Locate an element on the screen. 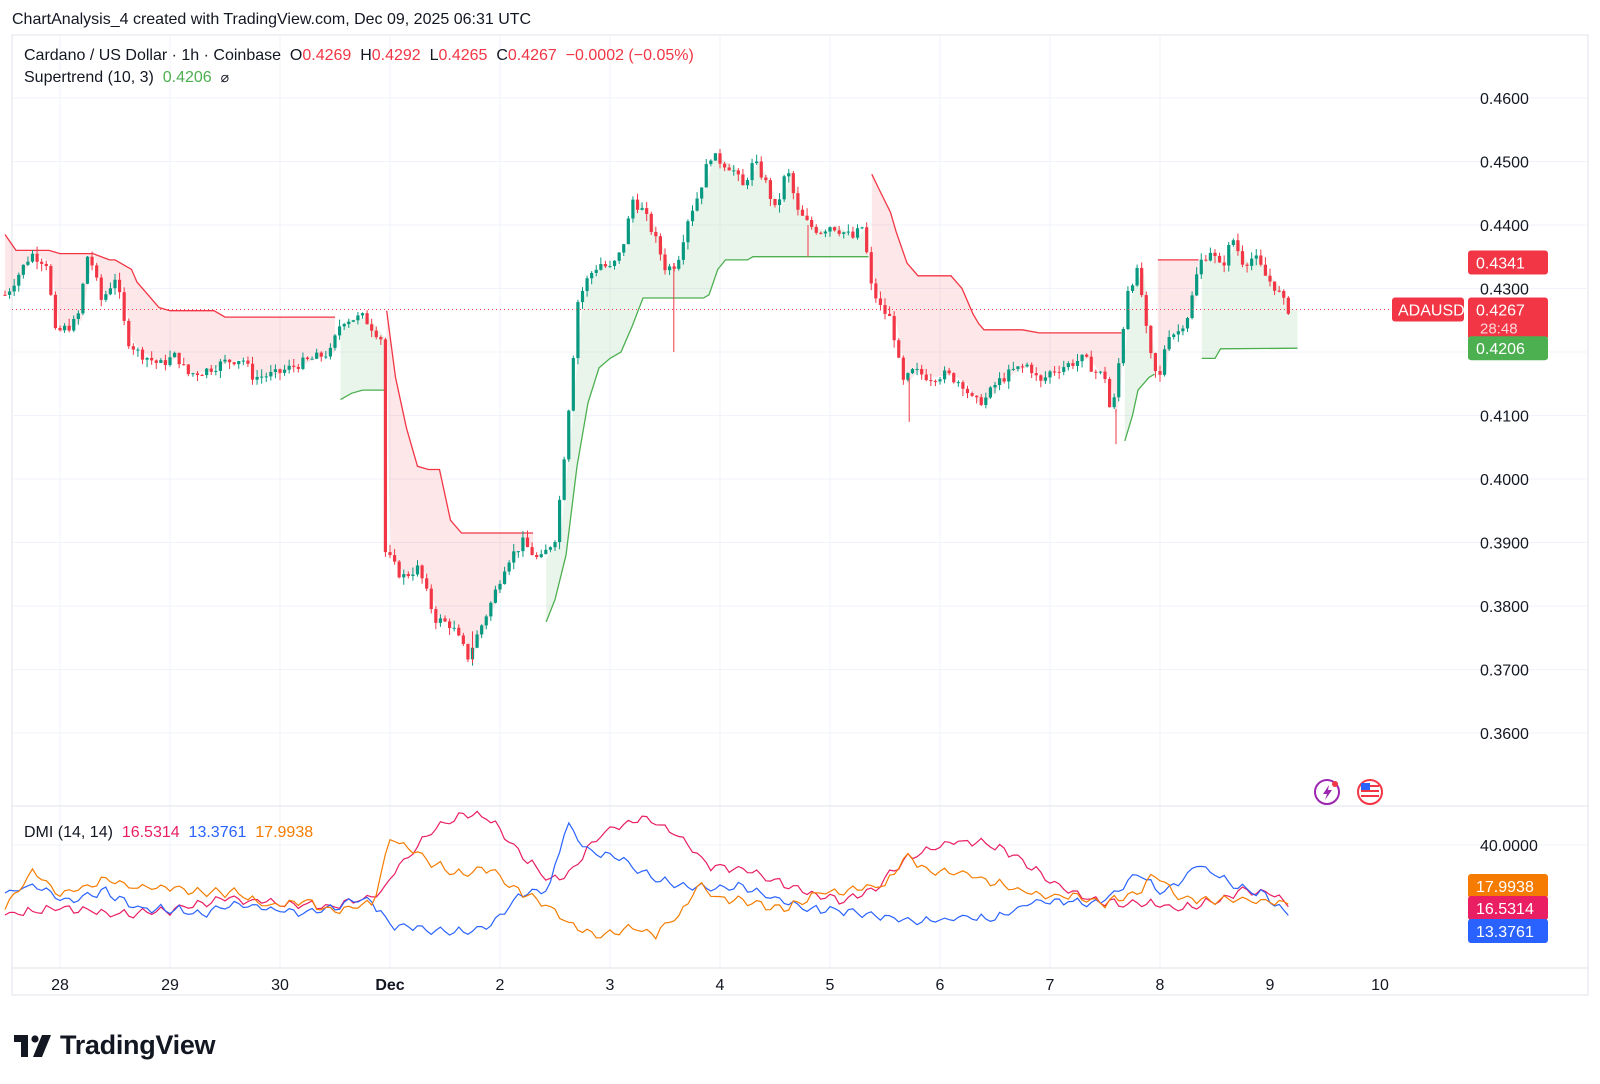 This screenshot has height=1084, width=1600. us-flag-event-icon-partial is located at coordinates (1494, 792).